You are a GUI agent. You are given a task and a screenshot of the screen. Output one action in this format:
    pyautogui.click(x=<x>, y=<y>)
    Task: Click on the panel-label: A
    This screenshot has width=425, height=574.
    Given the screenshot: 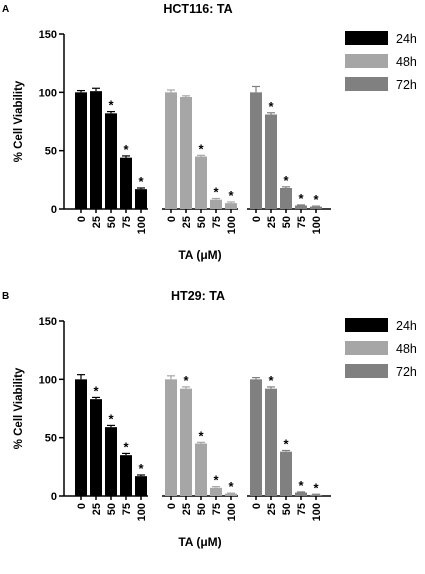 What is the action you would take?
    pyautogui.click(x=5, y=9)
    